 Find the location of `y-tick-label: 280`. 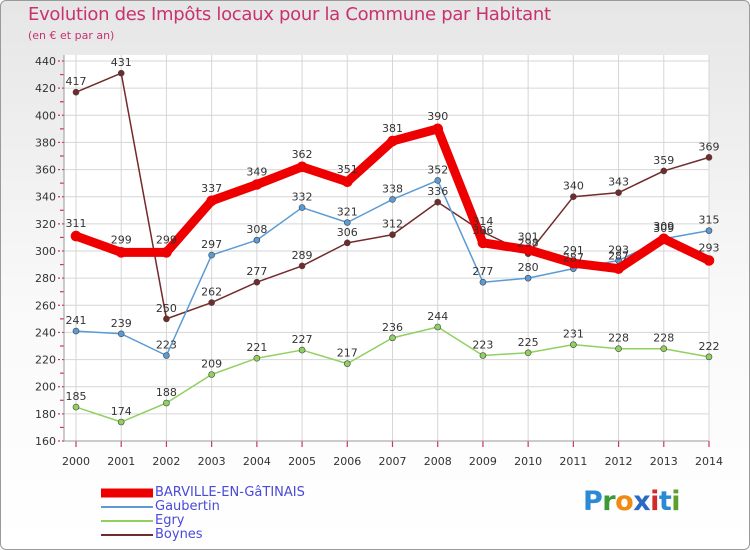

y-tick-label: 280 is located at coordinates (45, 278).